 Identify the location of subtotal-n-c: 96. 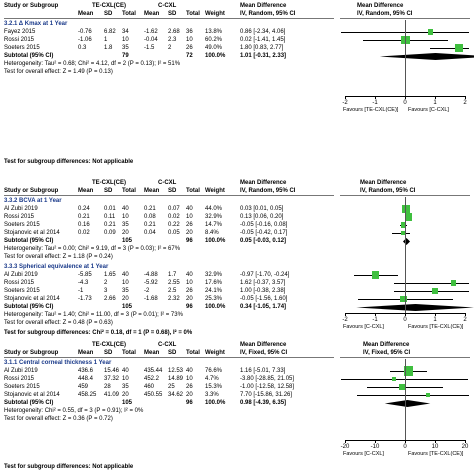
(189, 307).